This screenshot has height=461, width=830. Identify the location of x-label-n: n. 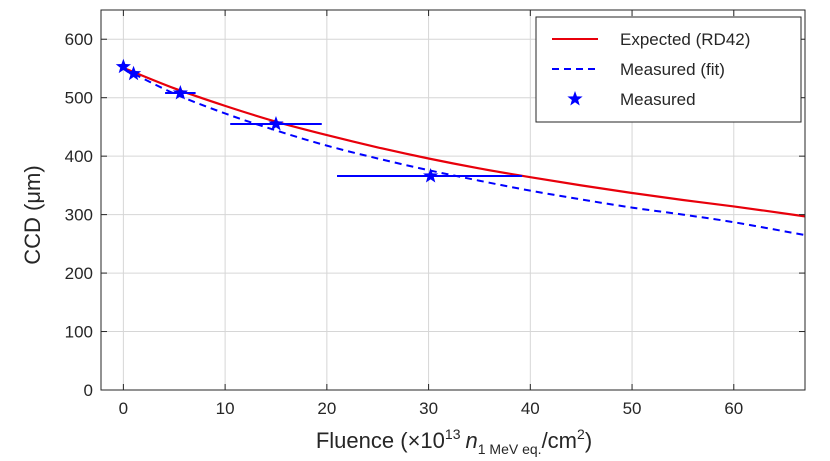
(471, 440).